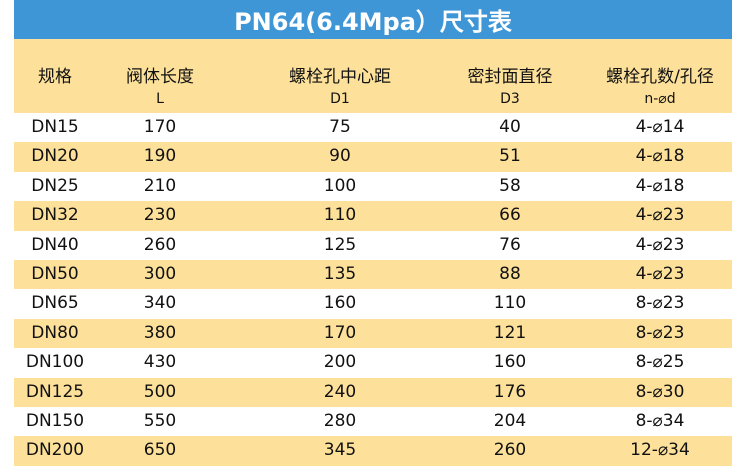 This screenshot has width=750, height=470. I want to click on header-sub-d3: D3, so click(510, 99).